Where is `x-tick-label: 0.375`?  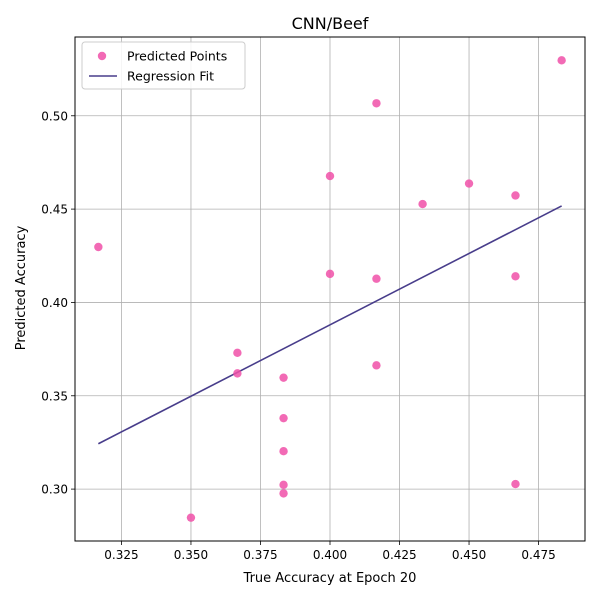
x-tick-label: 0.375 is located at coordinates (260, 555).